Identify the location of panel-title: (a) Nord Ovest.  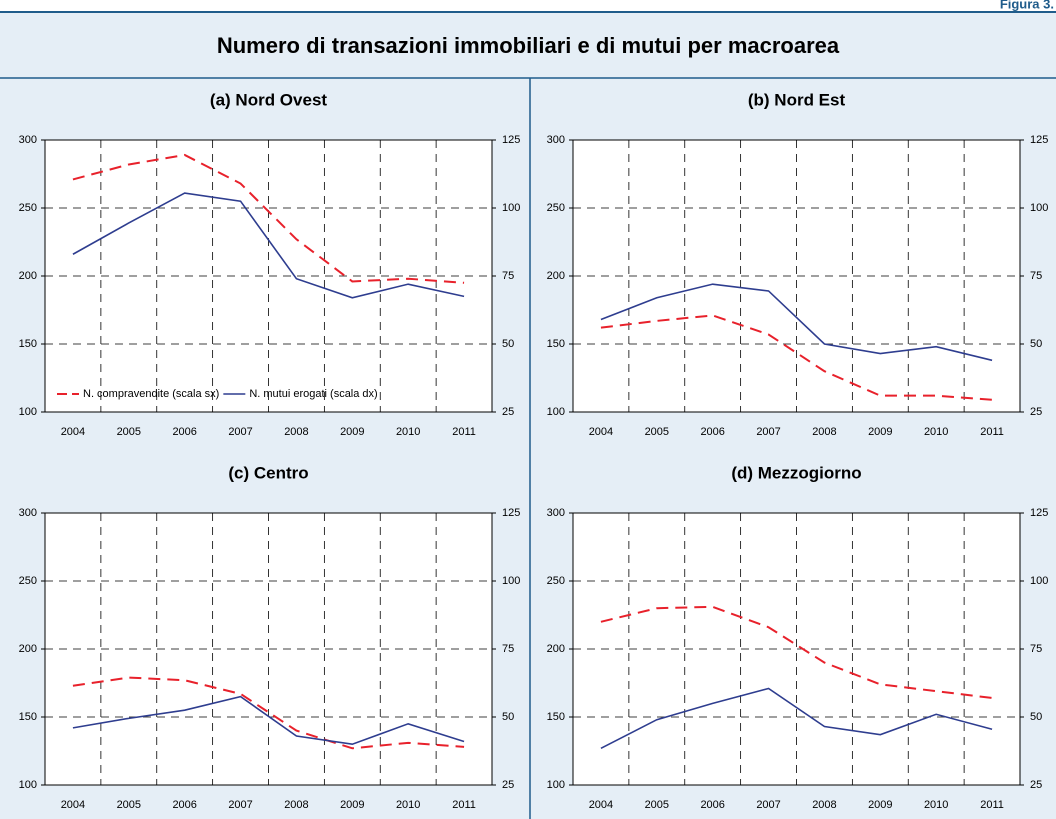
(268, 99).